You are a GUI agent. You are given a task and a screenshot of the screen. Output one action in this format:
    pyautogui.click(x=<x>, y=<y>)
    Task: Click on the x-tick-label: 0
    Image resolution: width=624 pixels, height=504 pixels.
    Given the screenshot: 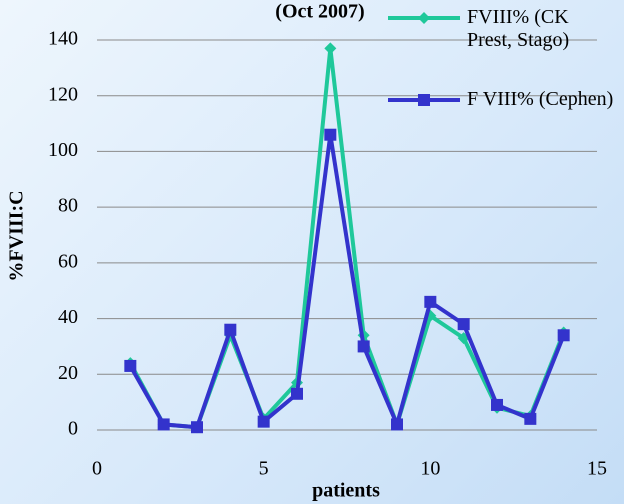 What is the action you would take?
    pyautogui.click(x=97, y=469)
    